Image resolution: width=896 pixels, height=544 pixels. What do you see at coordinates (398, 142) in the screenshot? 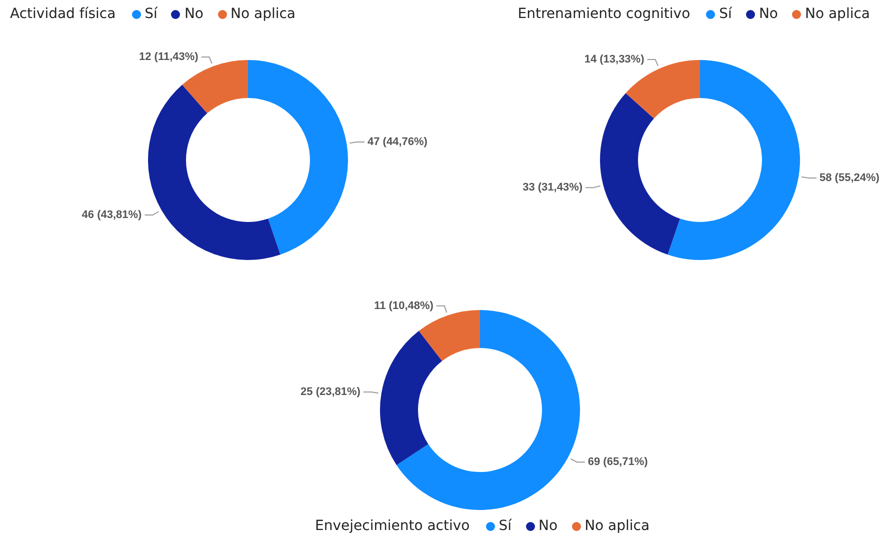
I see `data-label: 47 (44,76%)` at bounding box center [398, 142].